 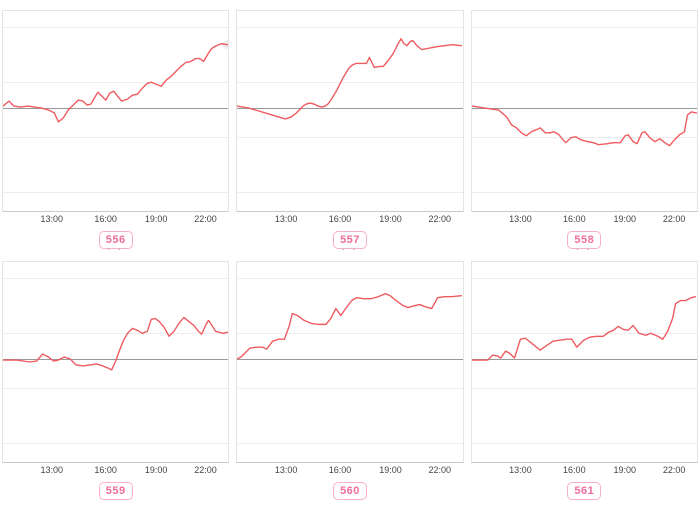 I want to click on badge-row: 557, so click(x=349, y=240).